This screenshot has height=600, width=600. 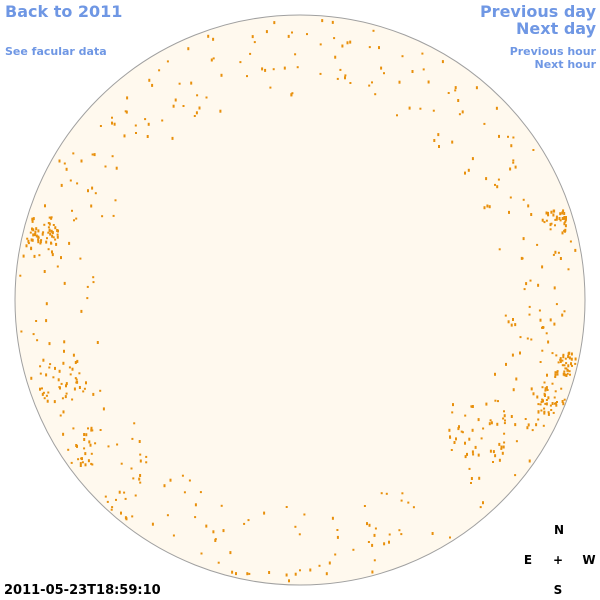 I want to click on compass-east: E, so click(x=528, y=560).